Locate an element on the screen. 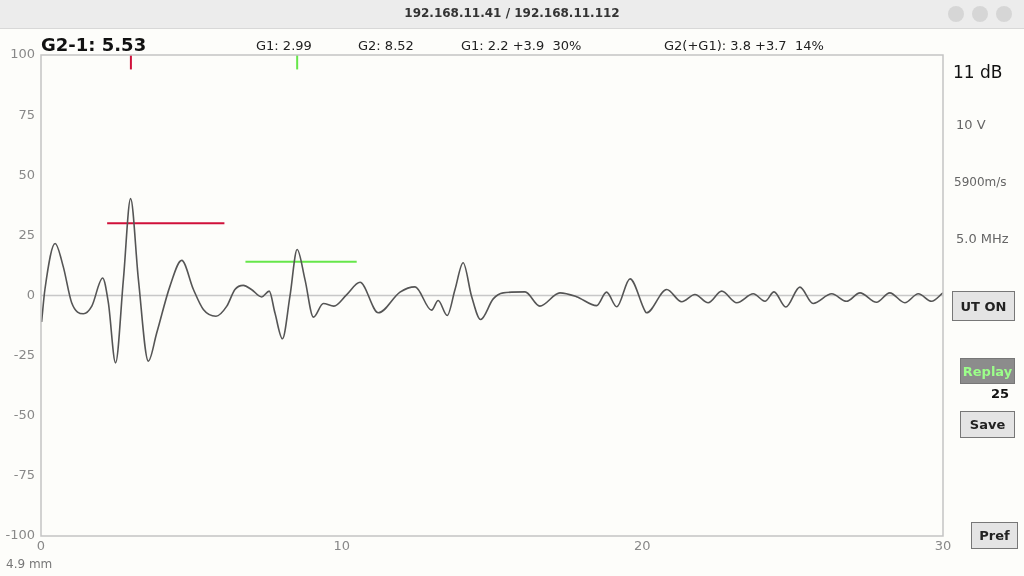 This screenshot has width=1024, height=576. text: 5900m/s is located at coordinates (980, 182).